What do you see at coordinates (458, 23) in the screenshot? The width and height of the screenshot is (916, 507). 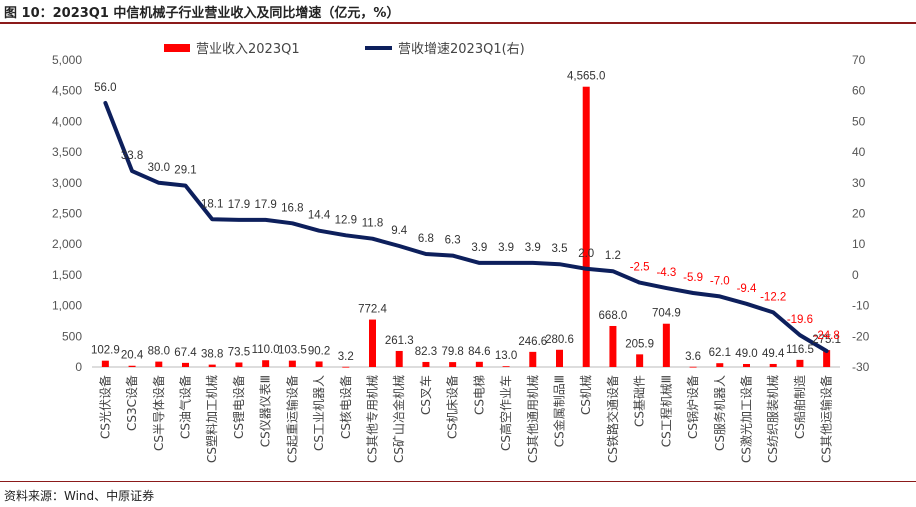 I see `top-rule` at bounding box center [458, 23].